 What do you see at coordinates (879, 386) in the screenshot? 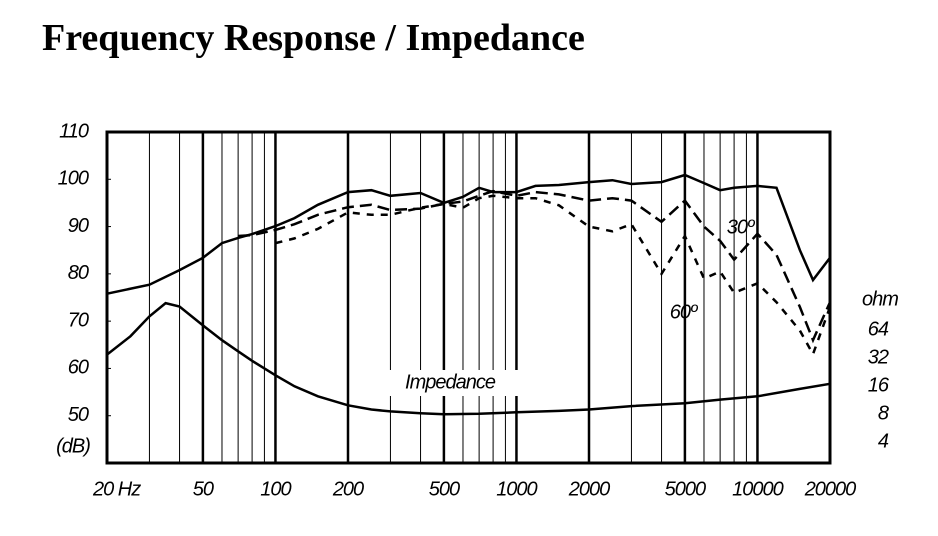
I see `y2-tick-label: 16` at bounding box center [879, 386].